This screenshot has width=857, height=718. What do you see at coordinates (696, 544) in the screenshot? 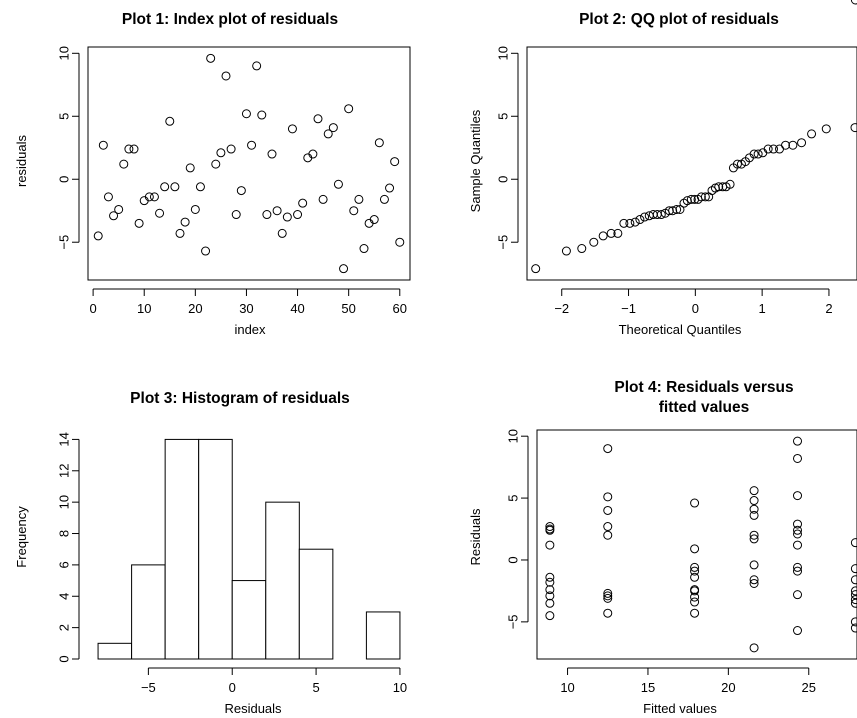
I see `plot-4-frame` at bounding box center [696, 544].